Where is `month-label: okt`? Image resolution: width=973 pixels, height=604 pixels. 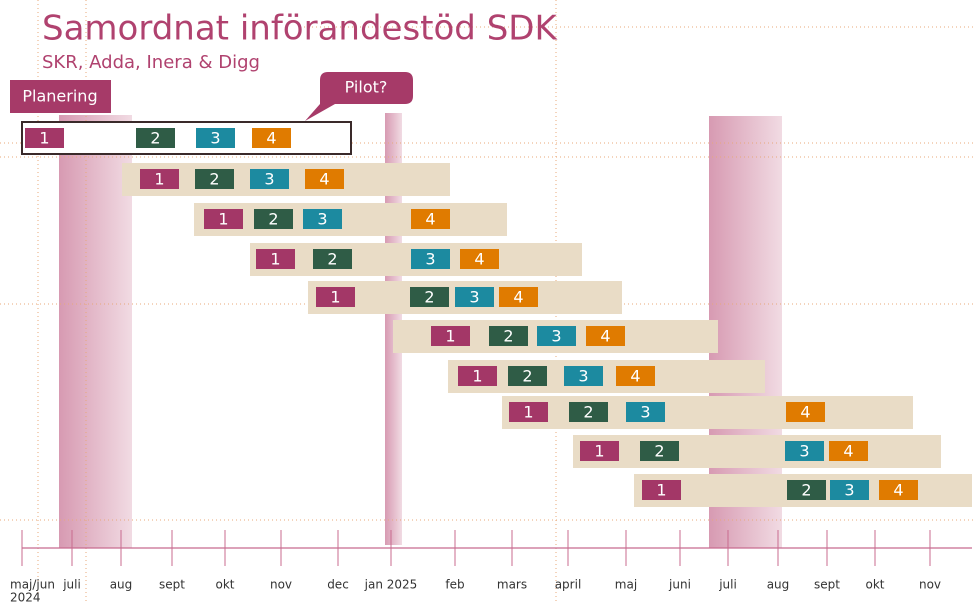
month-label: okt is located at coordinates (875, 585).